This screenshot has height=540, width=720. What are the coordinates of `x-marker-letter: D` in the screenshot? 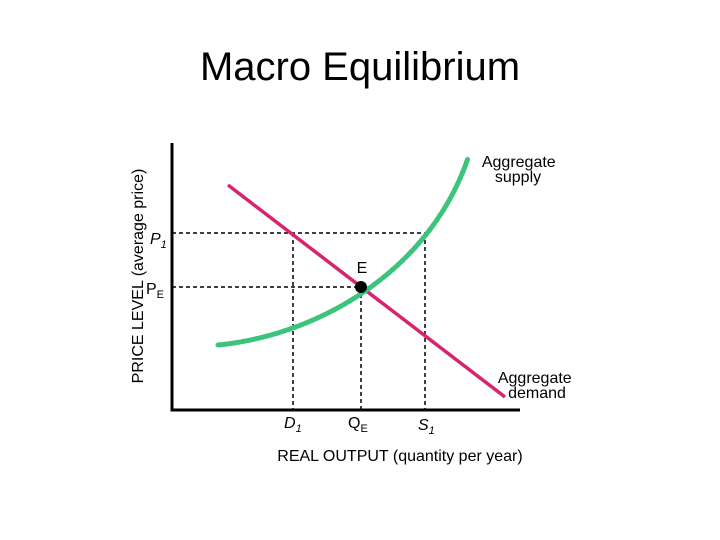 It's located at (290, 423).